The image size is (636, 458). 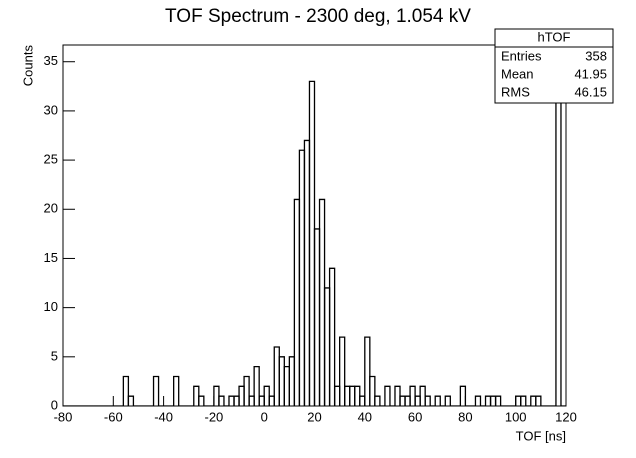 I want to click on y-tick-label: 0, so click(x=54, y=404).